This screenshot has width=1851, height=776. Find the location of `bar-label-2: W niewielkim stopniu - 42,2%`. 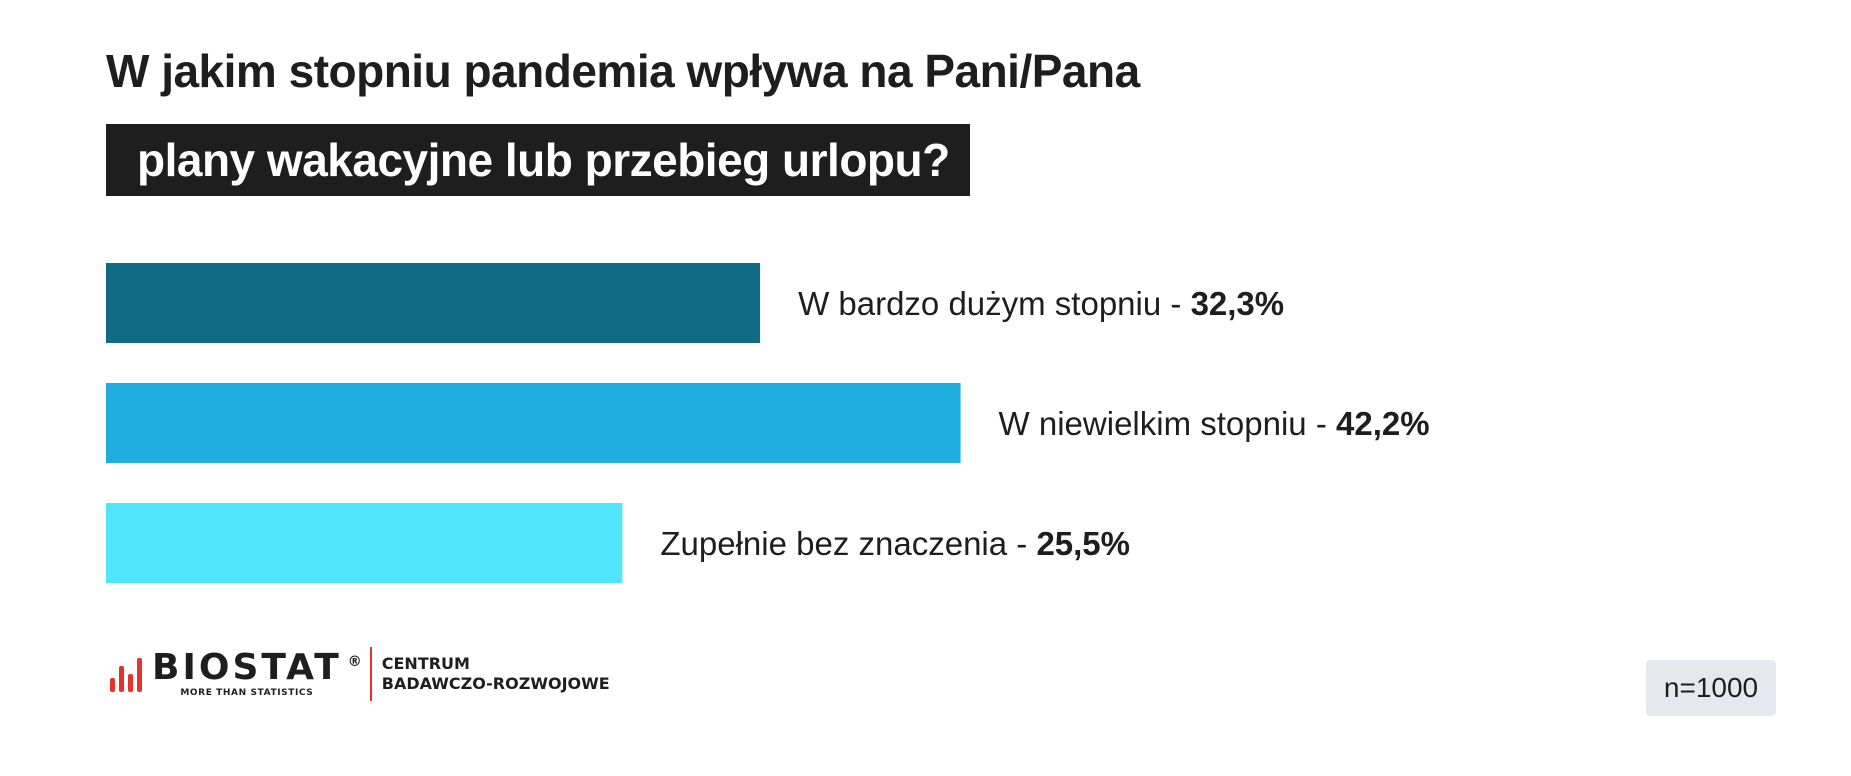

bar-label-2: W niewielkim stopniu - 42,2% is located at coordinates (1214, 423).